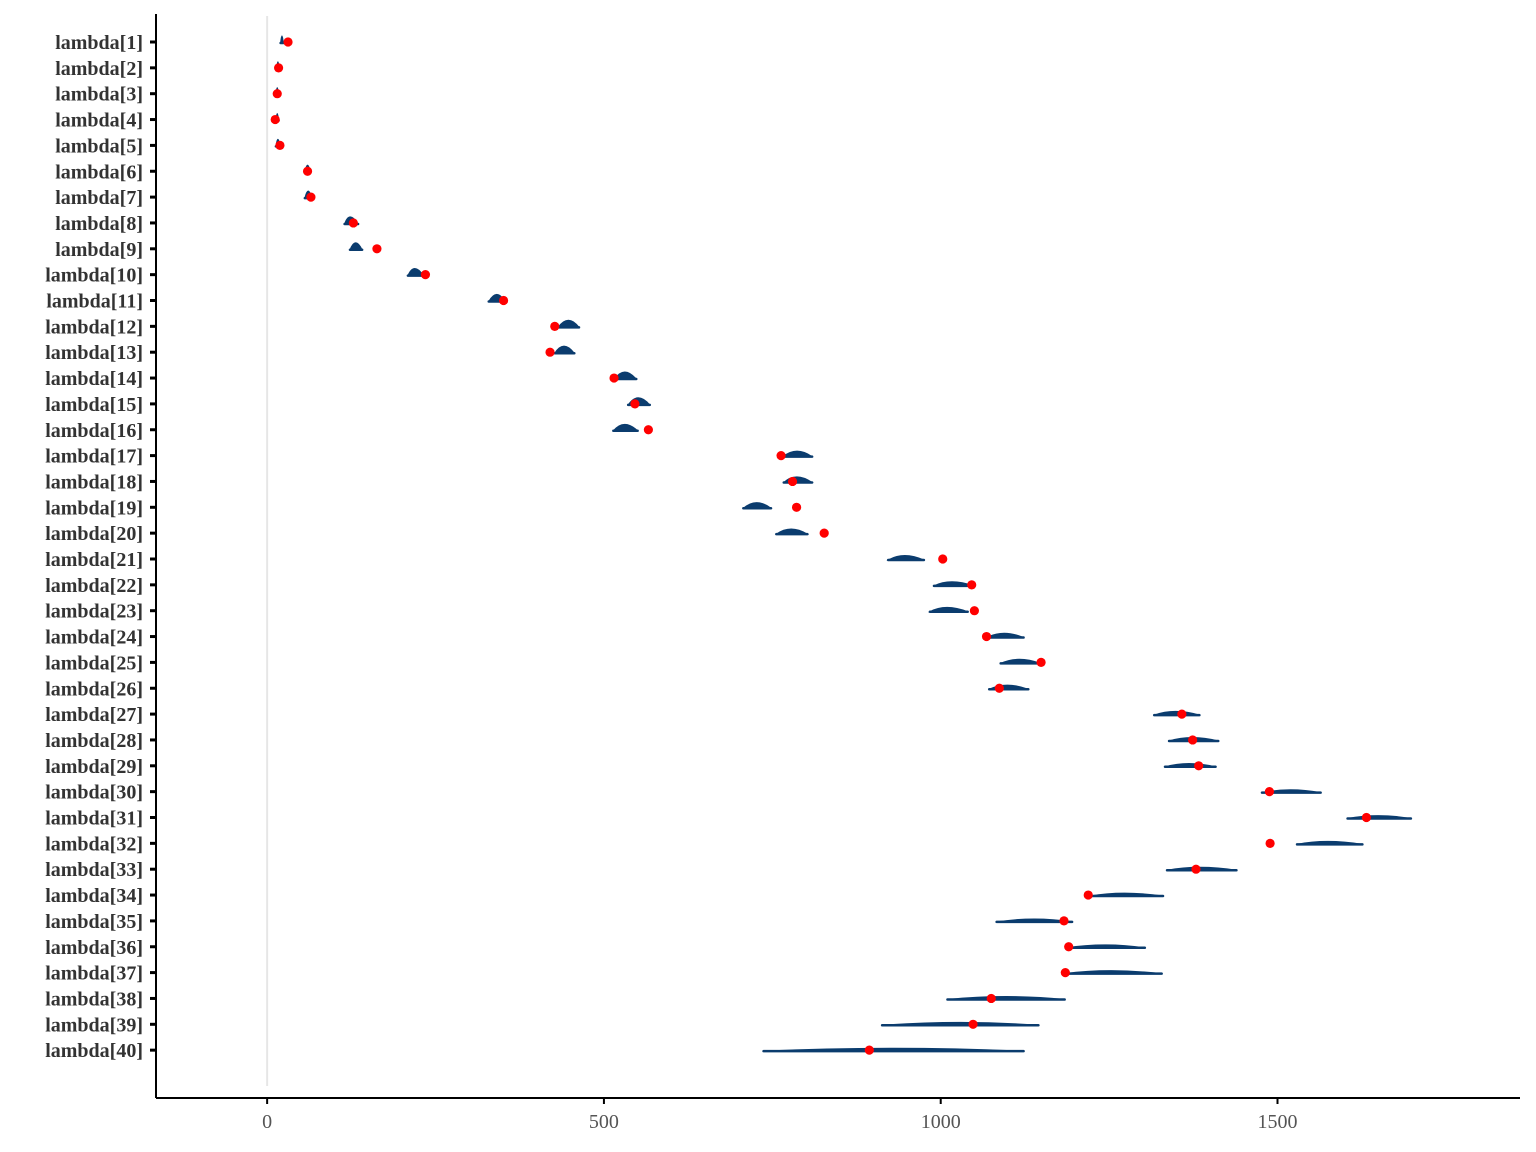 Image resolution: width=1536 pixels, height=1152 pixels. What do you see at coordinates (604, 1122) in the screenshot?
I see `x-tick-label: 500` at bounding box center [604, 1122].